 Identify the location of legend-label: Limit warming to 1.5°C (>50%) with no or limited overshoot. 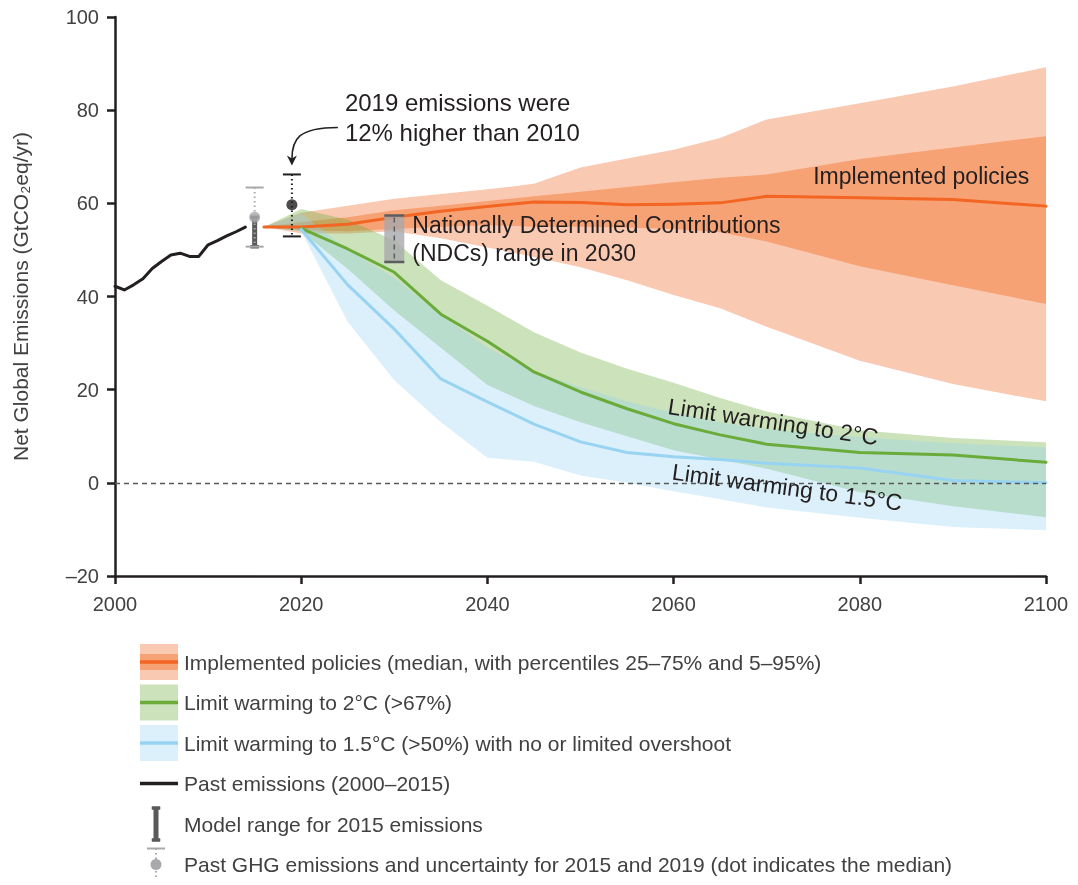
(458, 743).